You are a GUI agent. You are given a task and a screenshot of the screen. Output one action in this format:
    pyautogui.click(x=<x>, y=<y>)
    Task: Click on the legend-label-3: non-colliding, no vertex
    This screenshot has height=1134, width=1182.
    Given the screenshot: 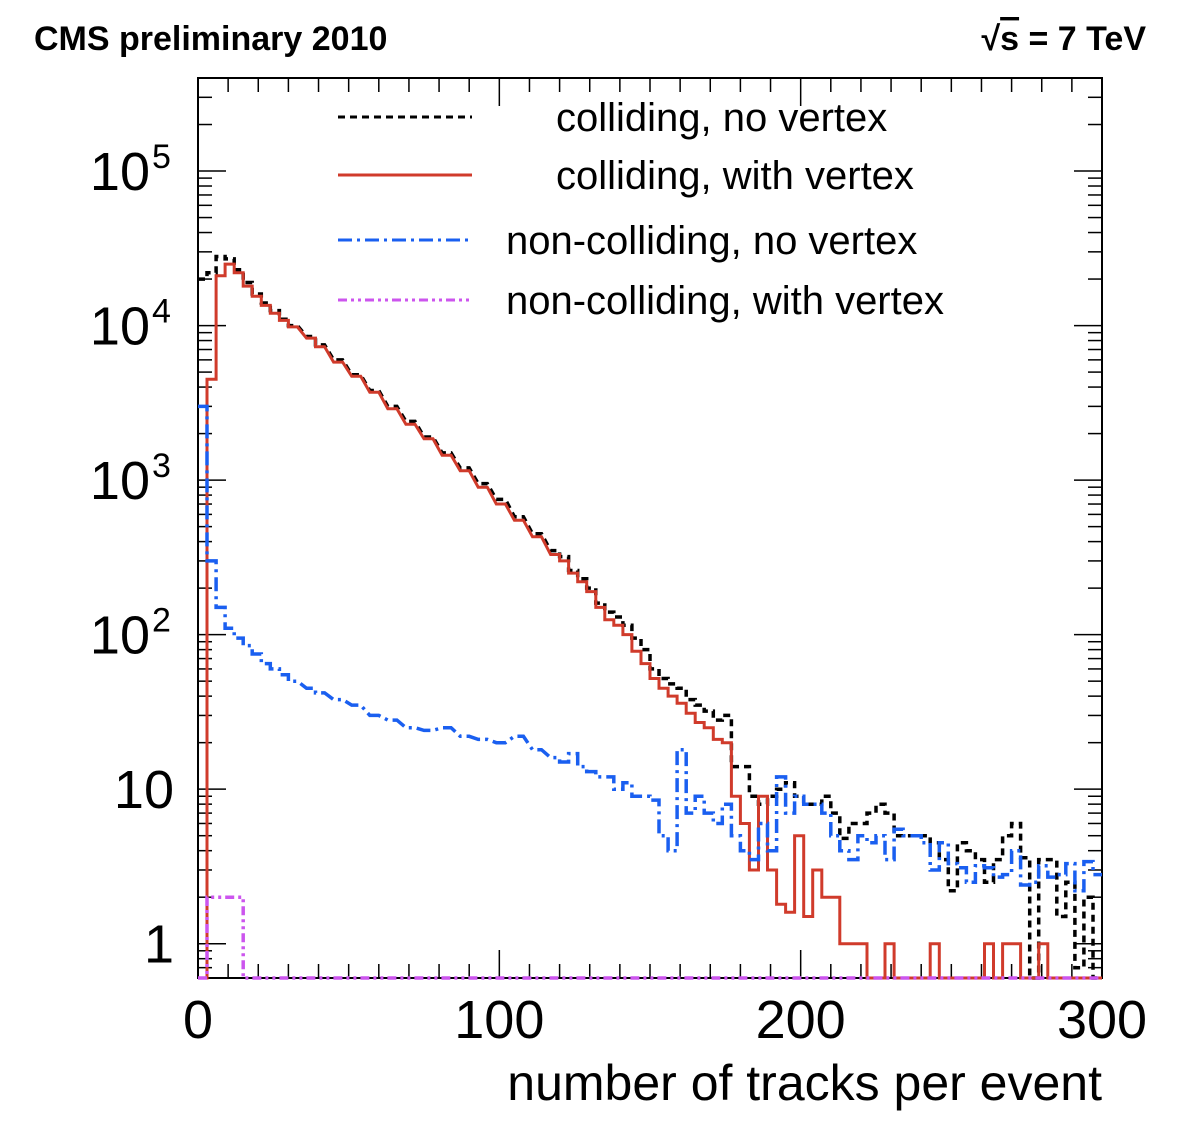 What is the action you would take?
    pyautogui.click(x=711, y=241)
    